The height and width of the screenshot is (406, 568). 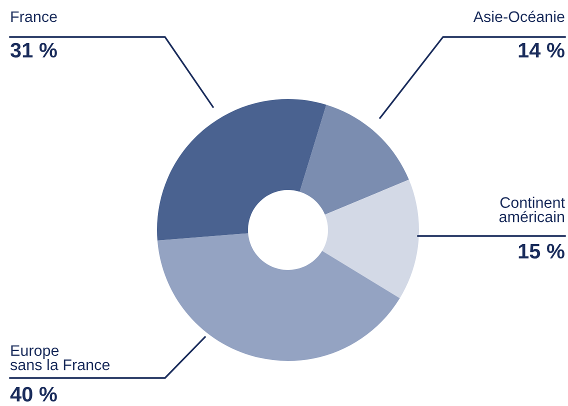 What do you see at coordinates (541, 251) in the screenshot?
I see `data-label: 15 %` at bounding box center [541, 251].